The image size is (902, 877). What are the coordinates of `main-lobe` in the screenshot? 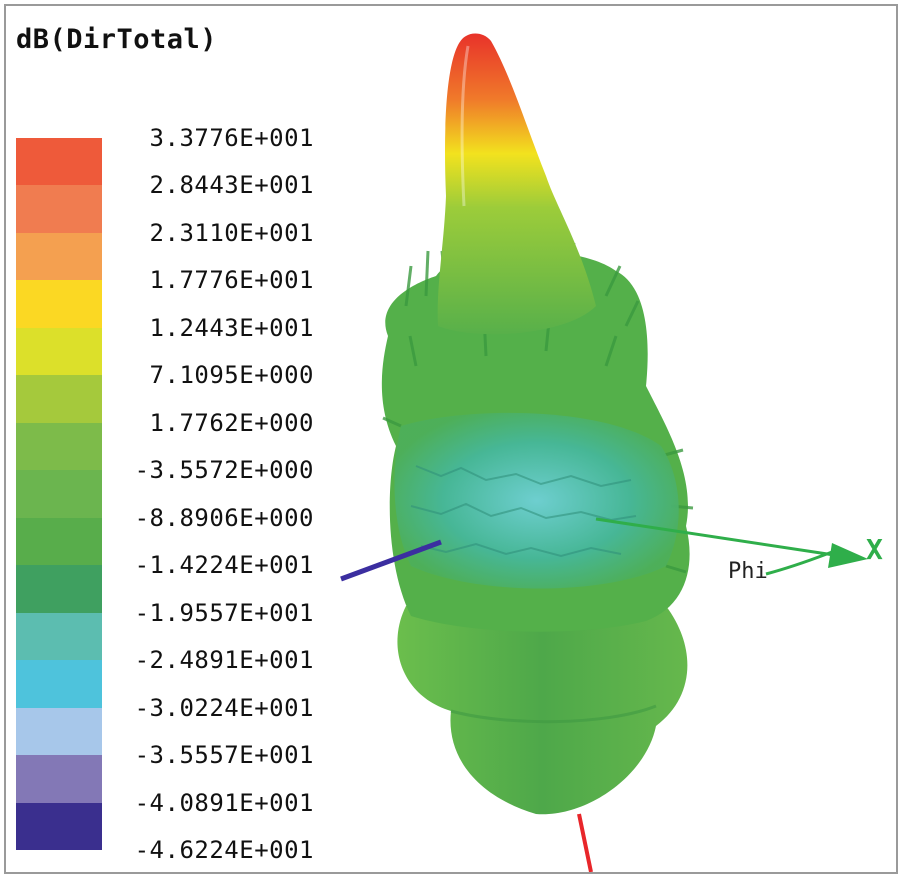 It's located at (516, 184).